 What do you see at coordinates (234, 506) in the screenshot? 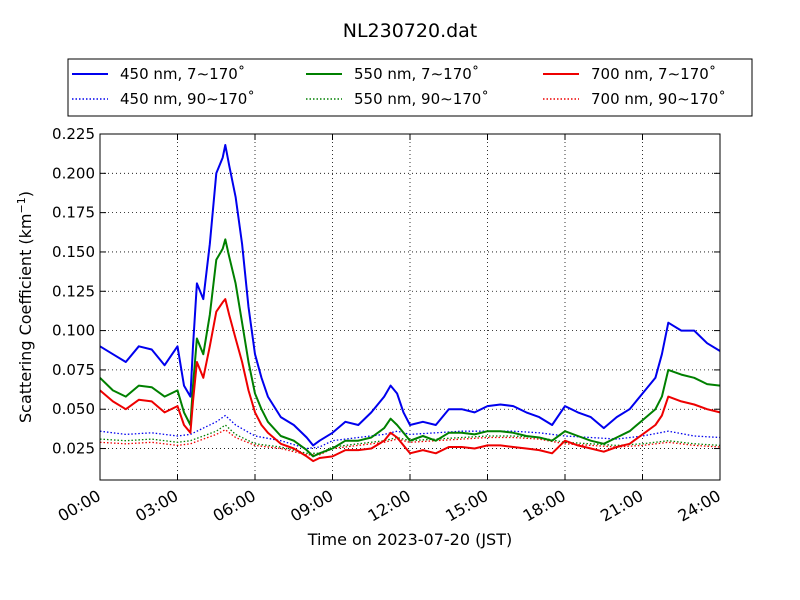
I see `x-tick-label: 06:00` at bounding box center [234, 506].